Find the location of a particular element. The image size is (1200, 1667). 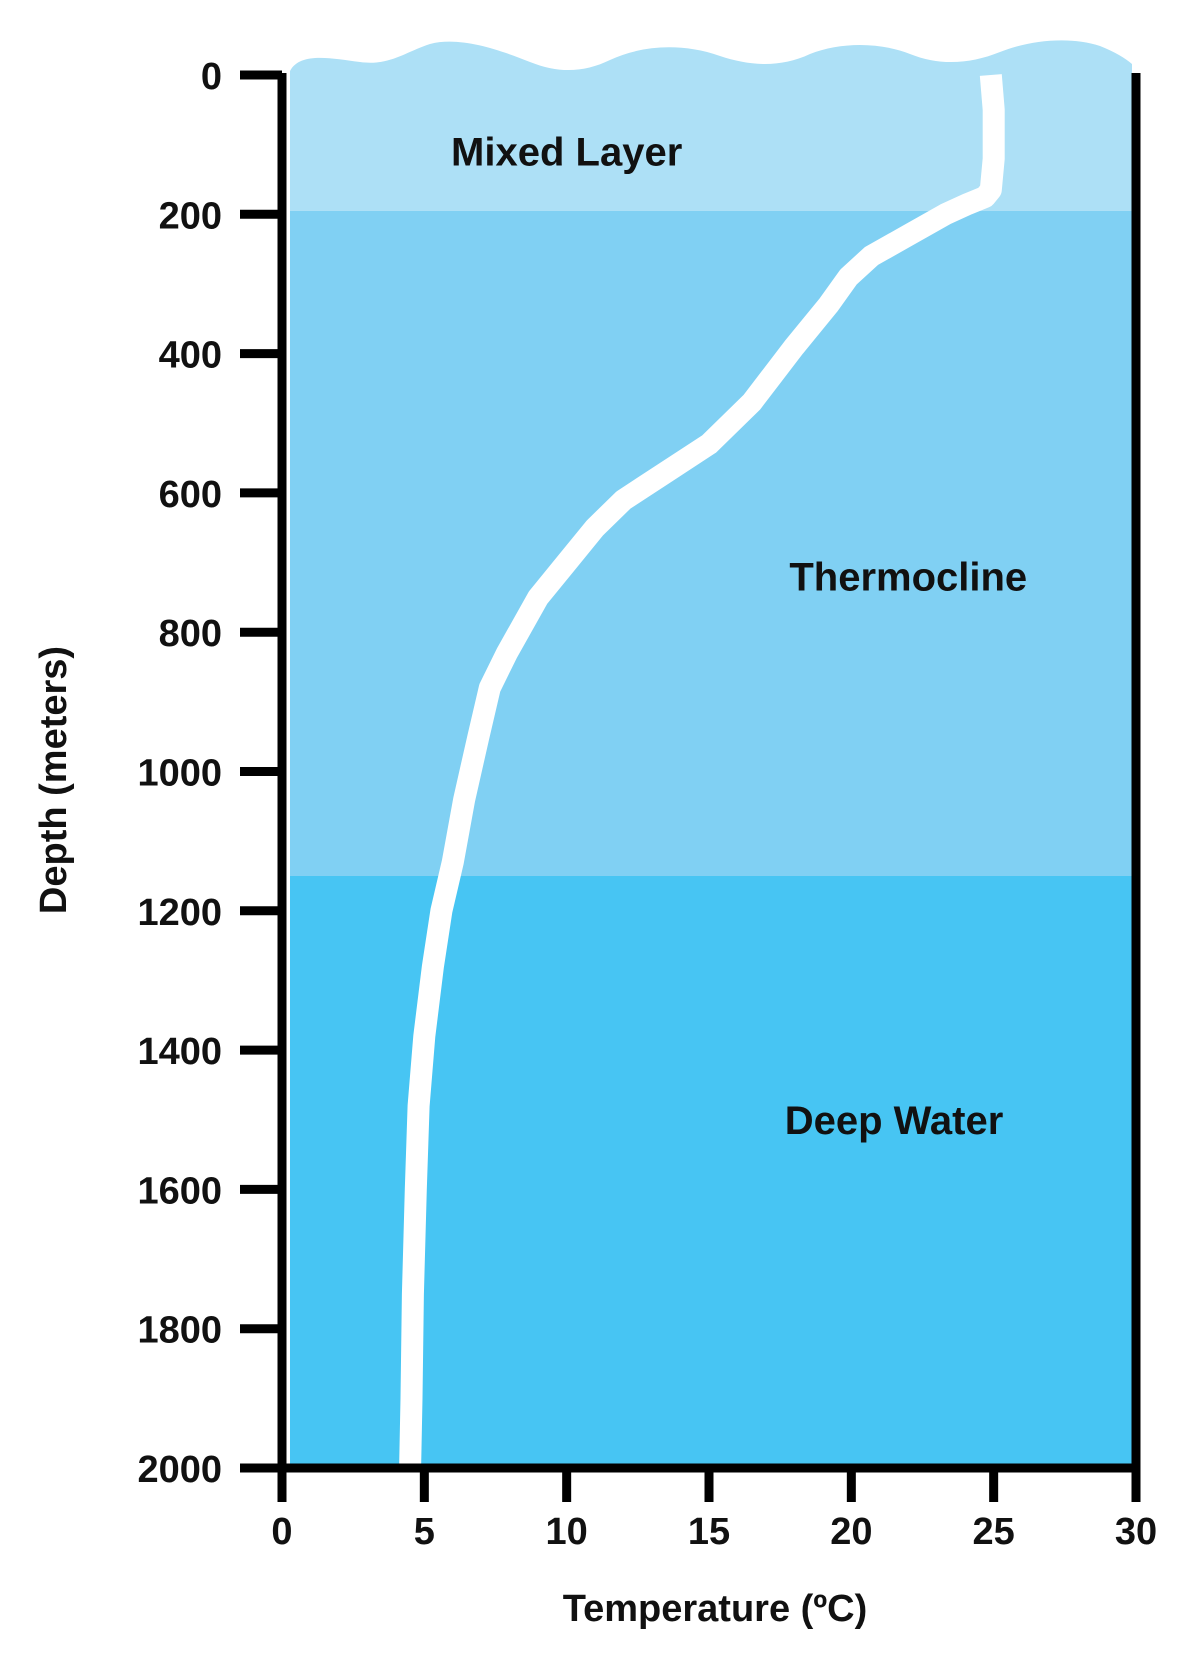

layer-label-thermocline: Thermocline is located at coordinates (908, 577).